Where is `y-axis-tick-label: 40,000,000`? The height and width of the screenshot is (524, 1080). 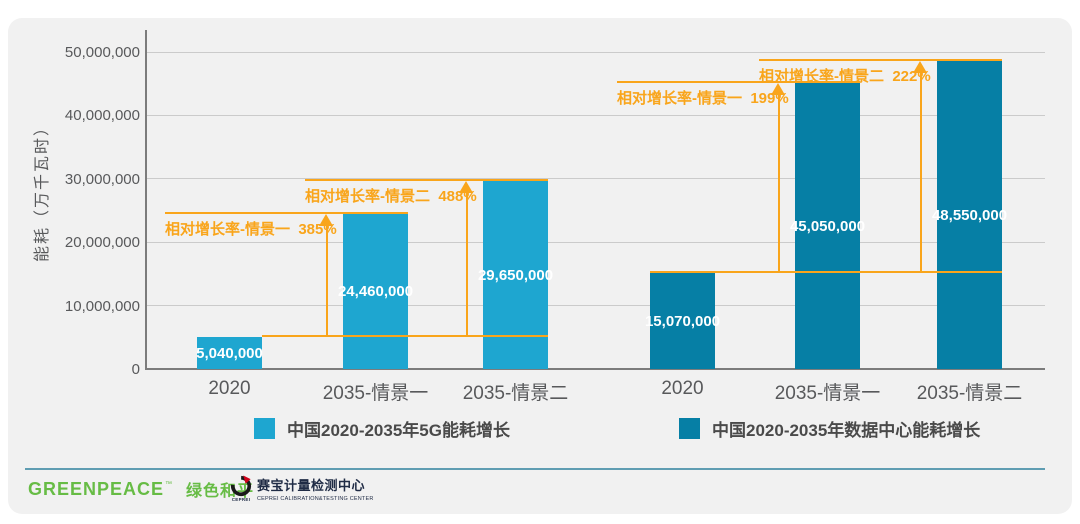
y-axis-tick-label: 40,000,000 is located at coordinates (102, 116).